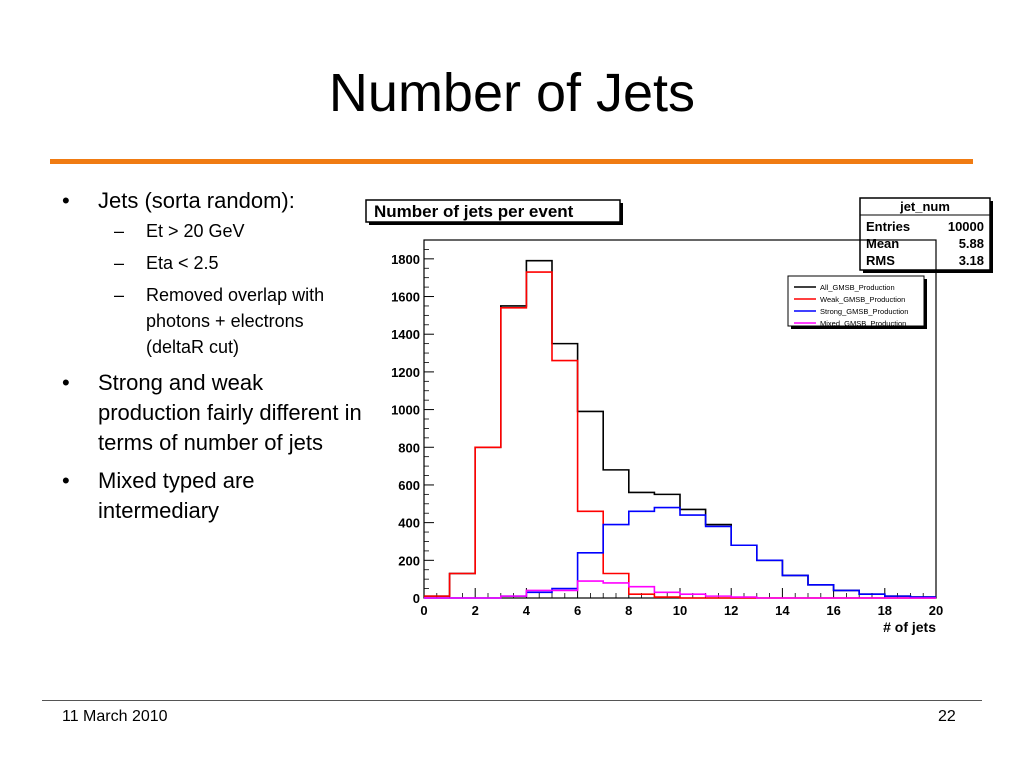 The height and width of the screenshot is (768, 1024). What do you see at coordinates (115, 716) in the screenshot?
I see `footer-date: 11 March 2010` at bounding box center [115, 716].